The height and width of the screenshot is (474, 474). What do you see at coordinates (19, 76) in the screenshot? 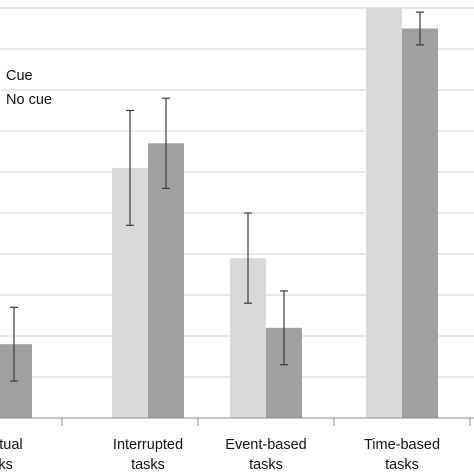
I see `legend-label-cue: Cue` at bounding box center [19, 76].